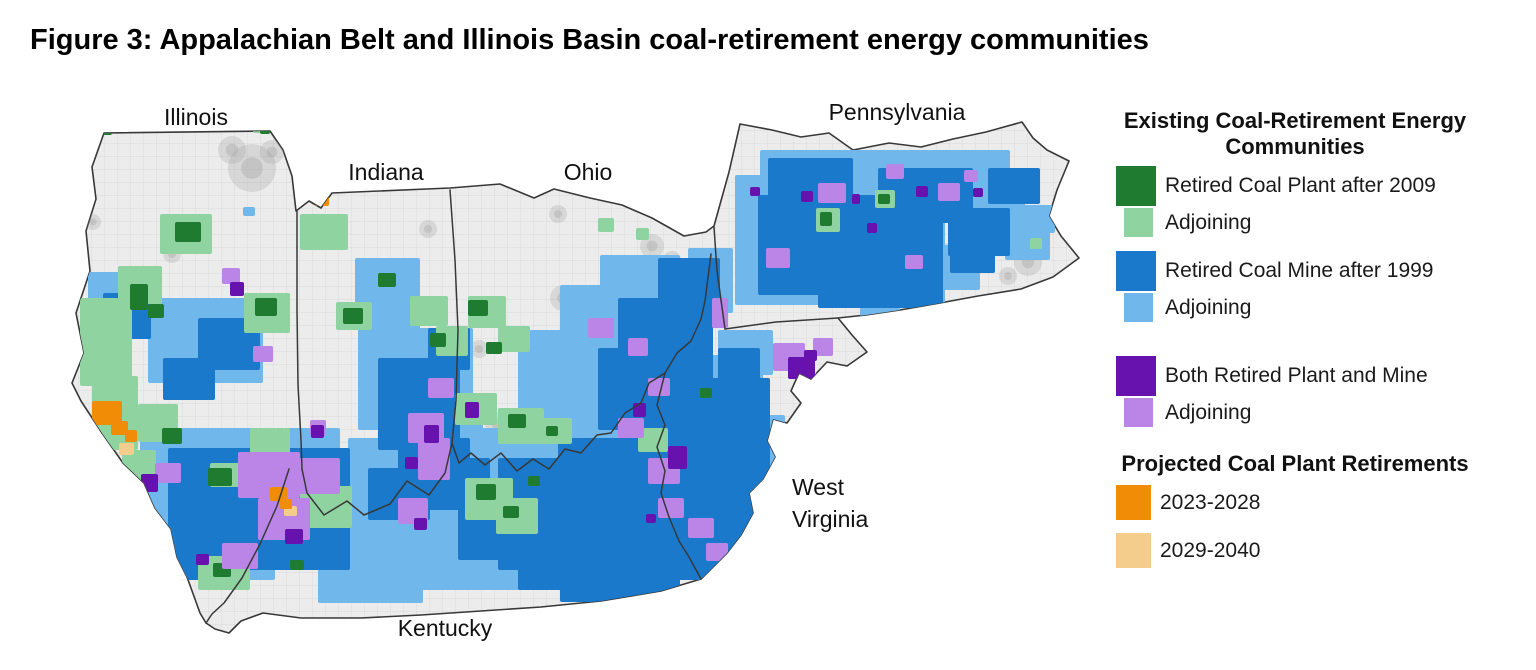 Image resolution: width=1536 pixels, height=670 pixels. Describe the element at coordinates (588, 172) in the screenshot. I see `state-label-ohio: Ohio` at that location.